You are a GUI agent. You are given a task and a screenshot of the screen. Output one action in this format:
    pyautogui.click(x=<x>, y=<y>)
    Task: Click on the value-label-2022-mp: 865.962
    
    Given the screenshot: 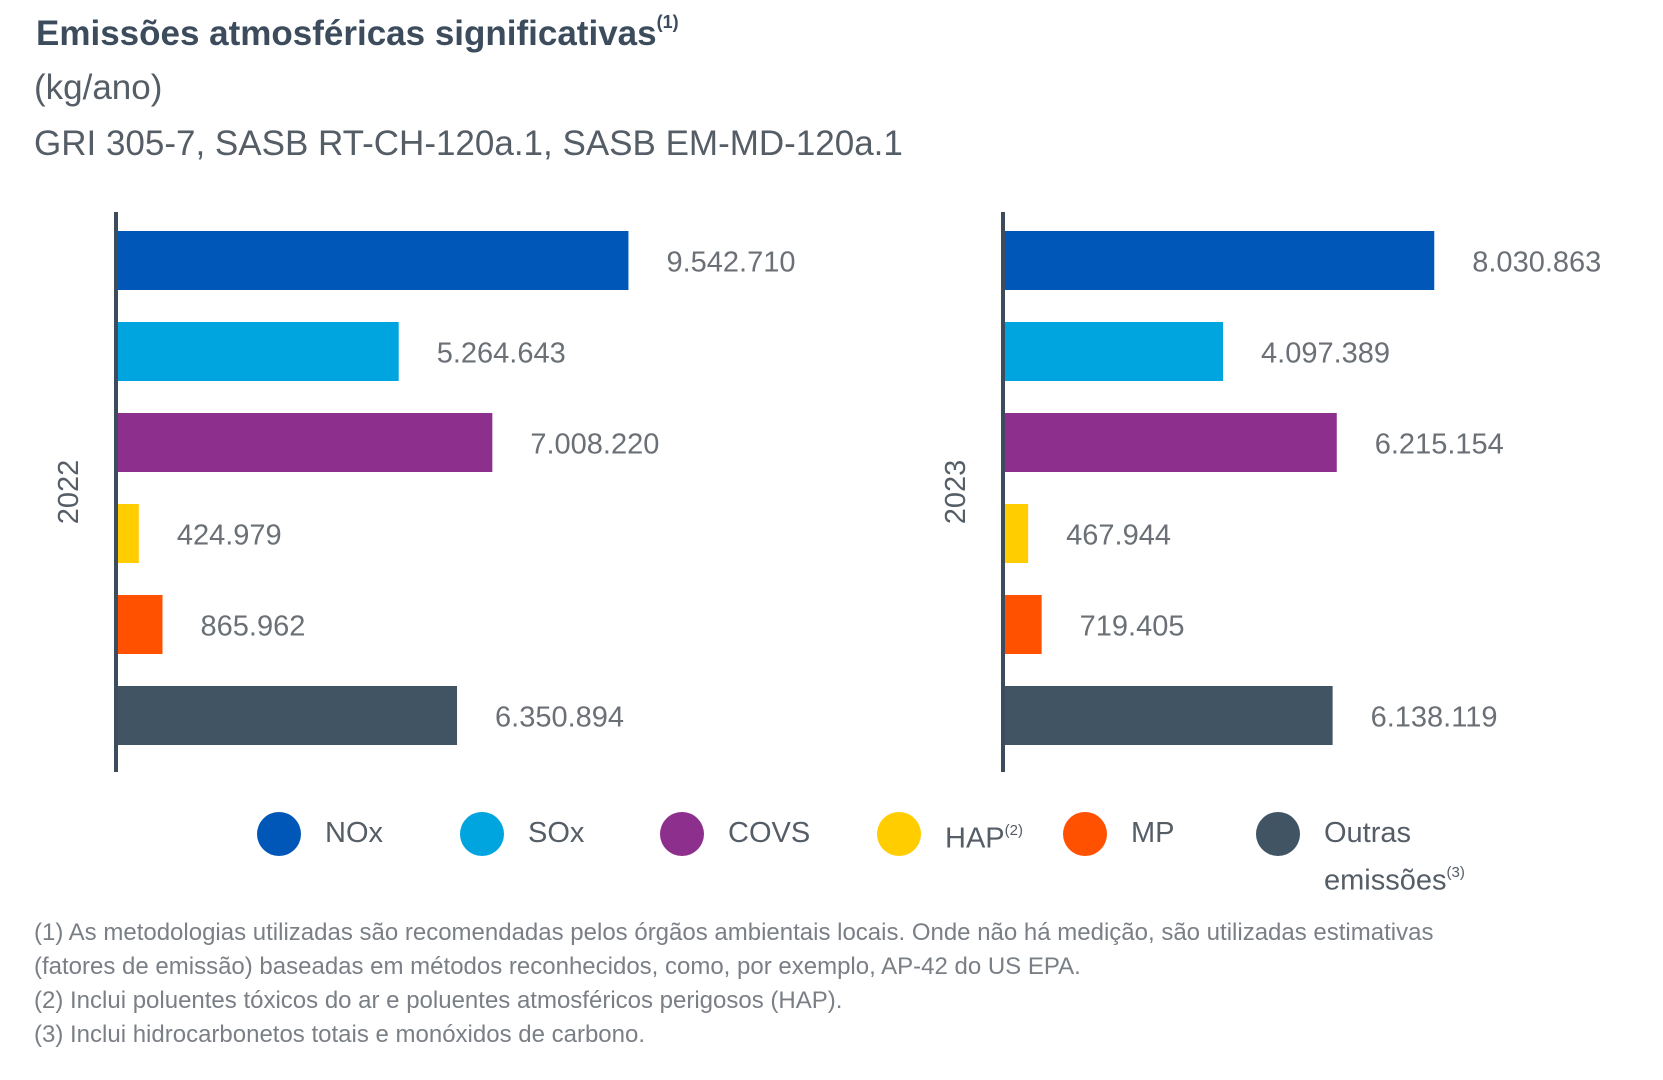 What is the action you would take?
    pyautogui.click(x=253, y=627)
    